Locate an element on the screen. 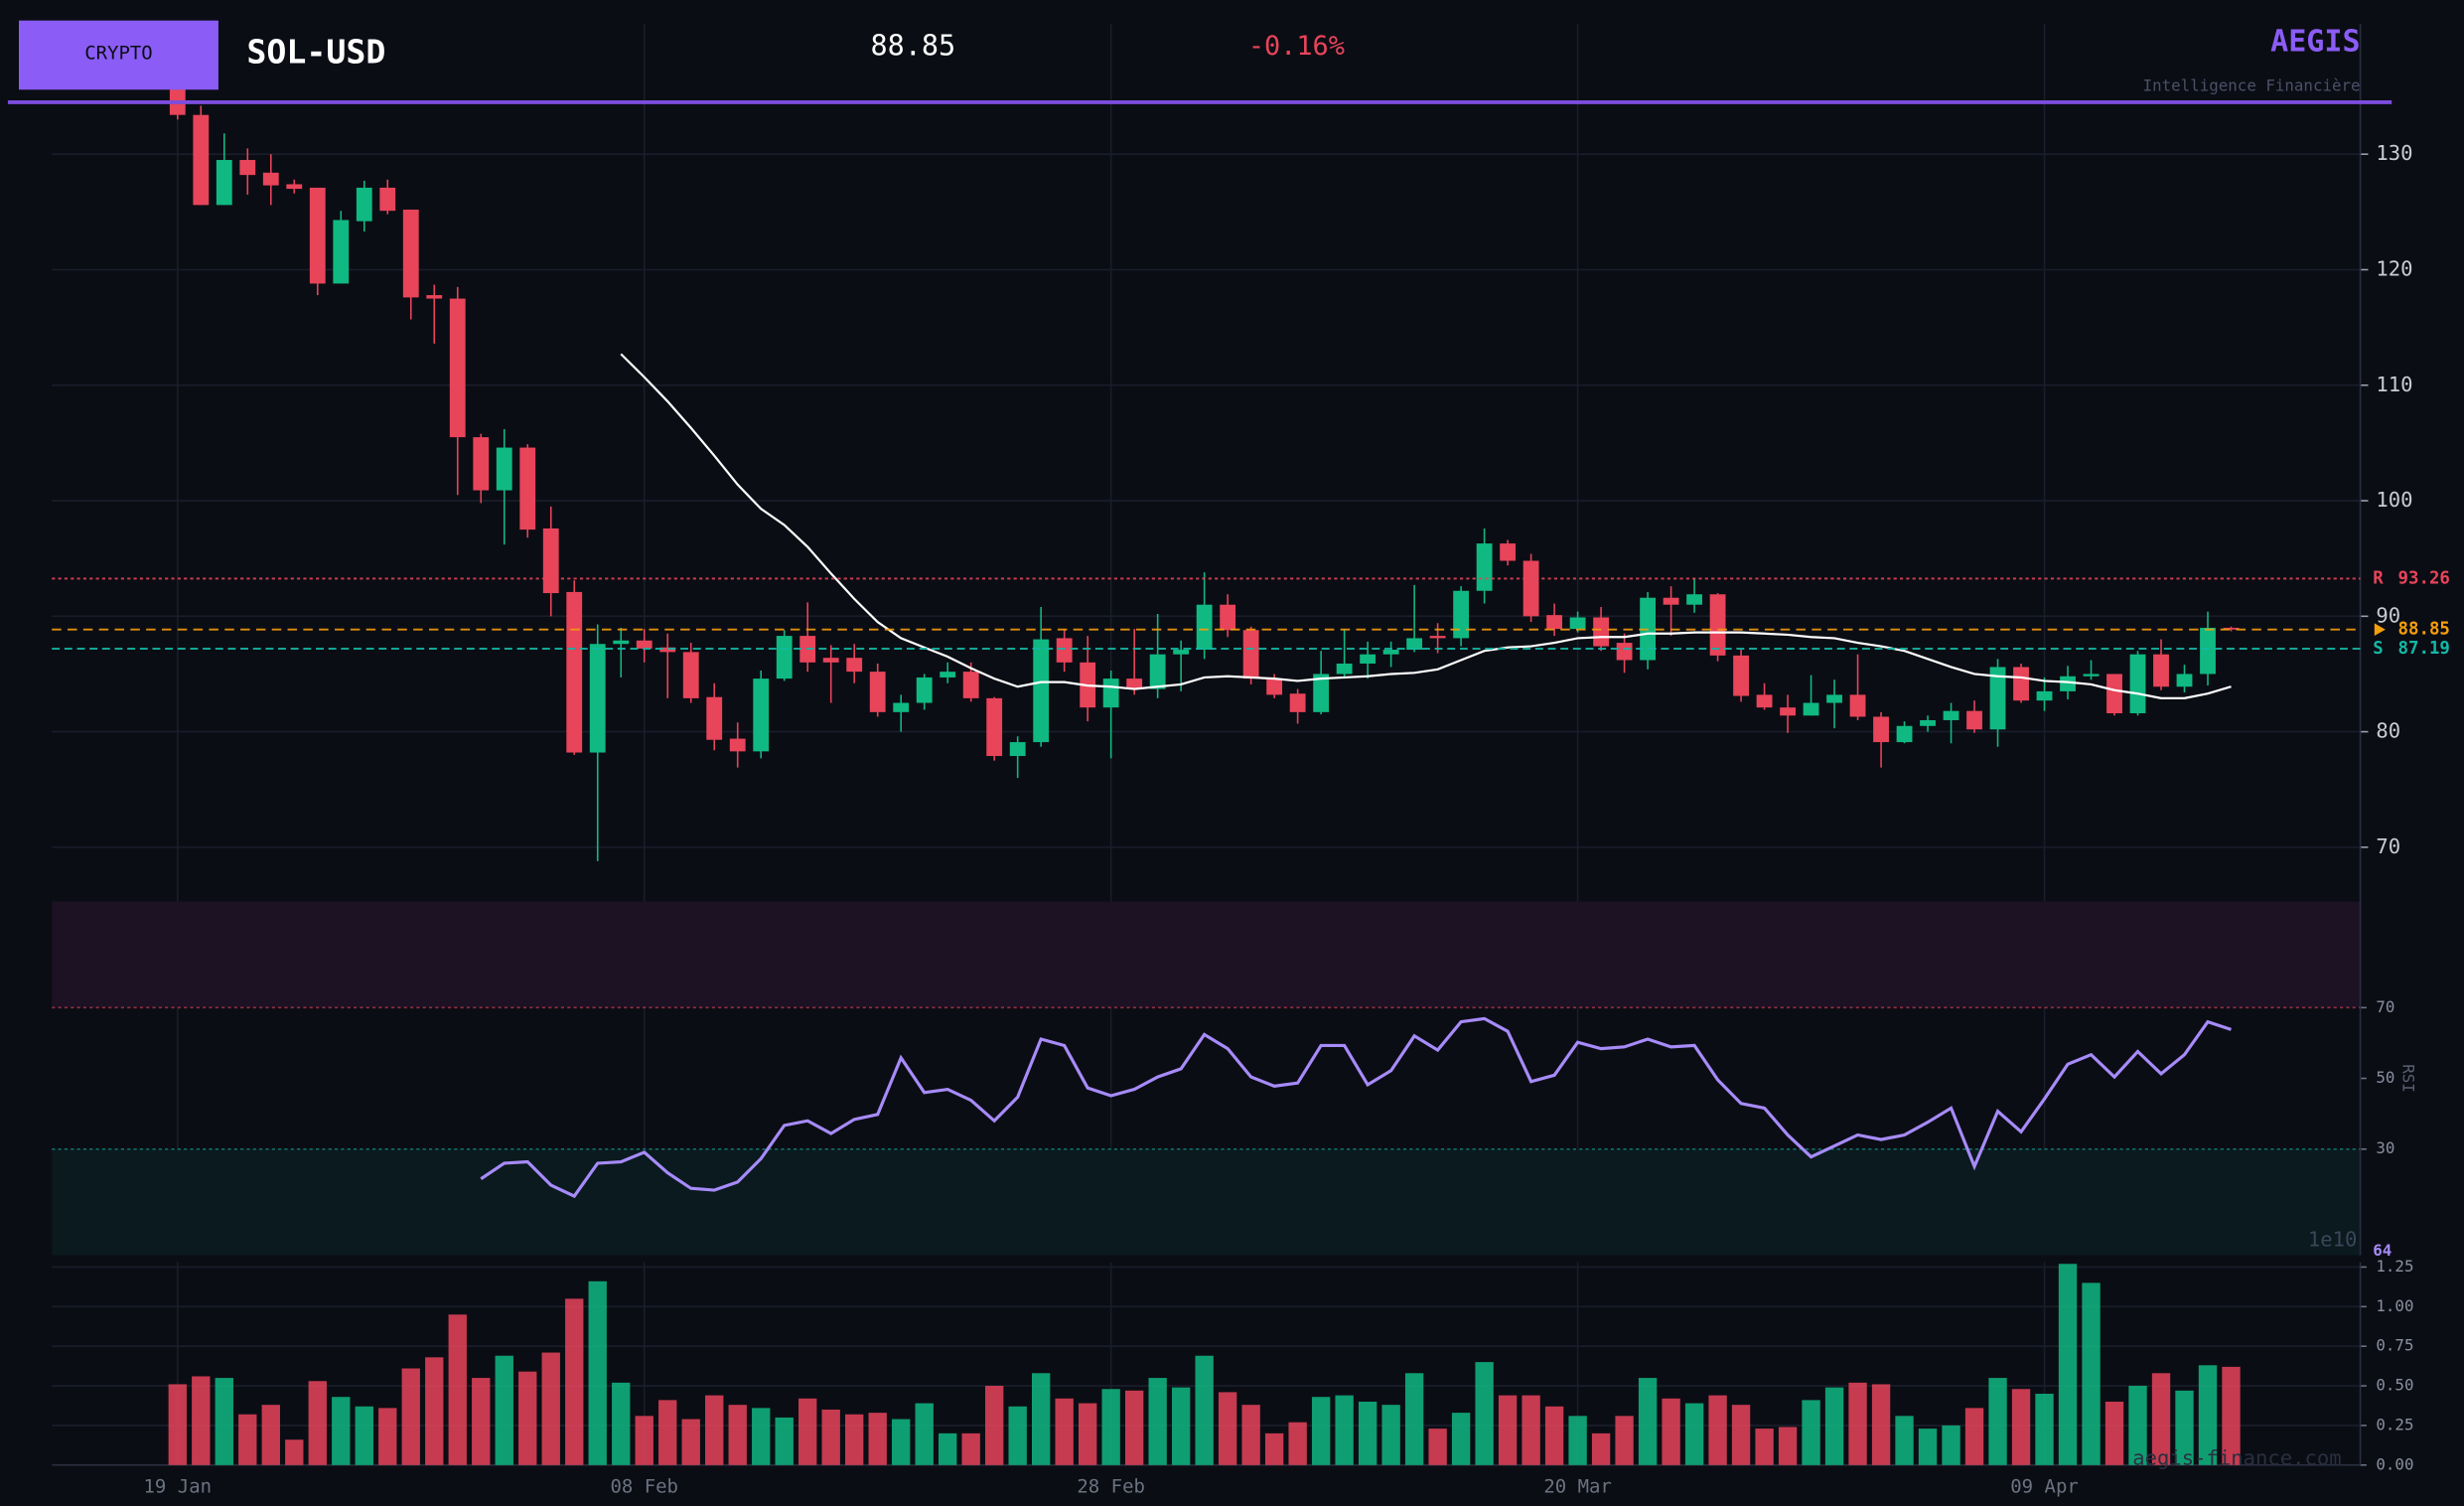 The height and width of the screenshot is (1506, 2464). resistance-tag: R is located at coordinates (2378, 578).